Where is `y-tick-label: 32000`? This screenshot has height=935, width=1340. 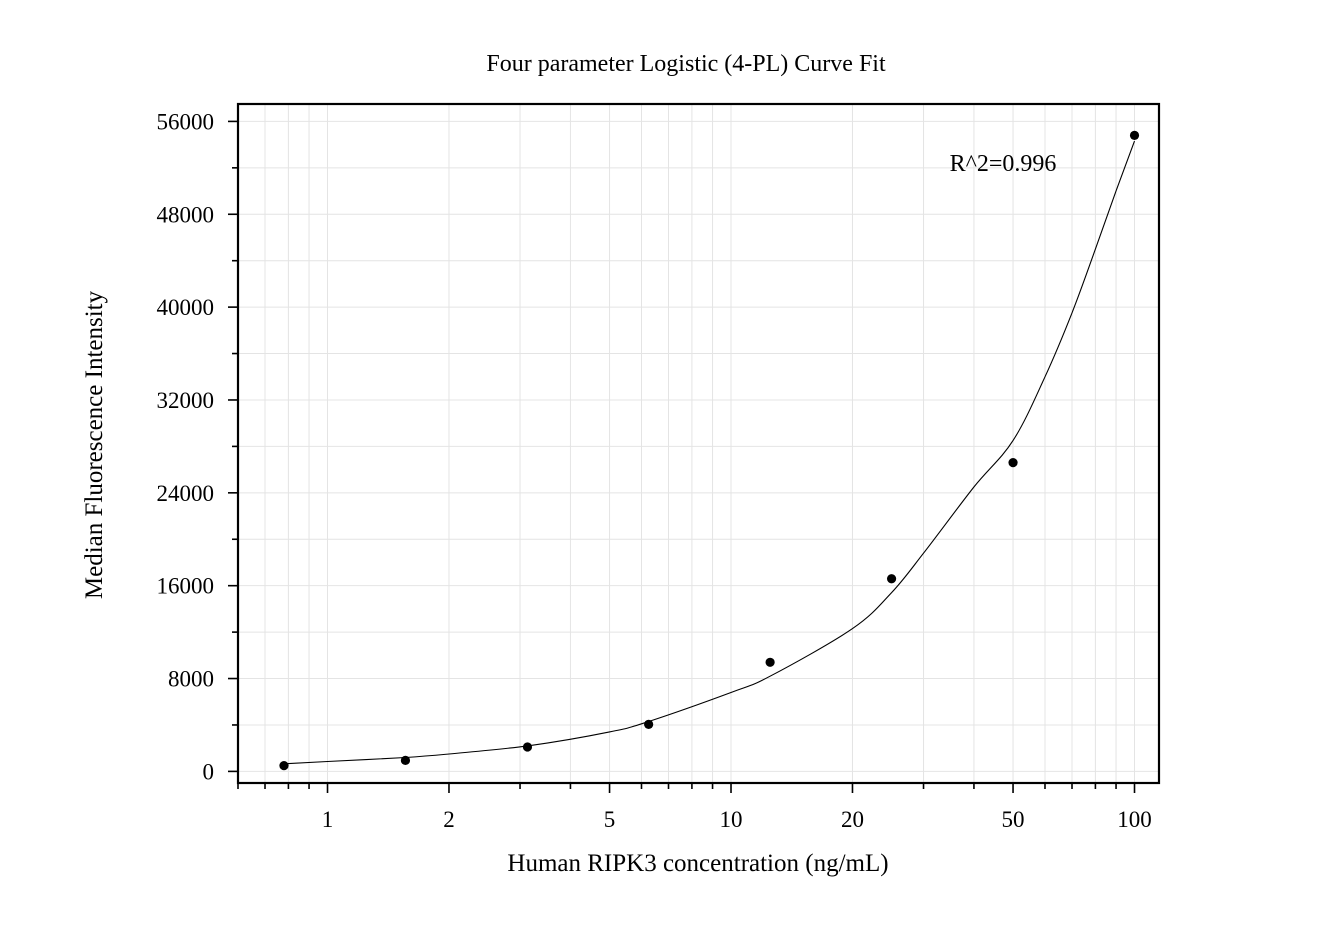
y-tick-label: 32000 is located at coordinates (186, 400).